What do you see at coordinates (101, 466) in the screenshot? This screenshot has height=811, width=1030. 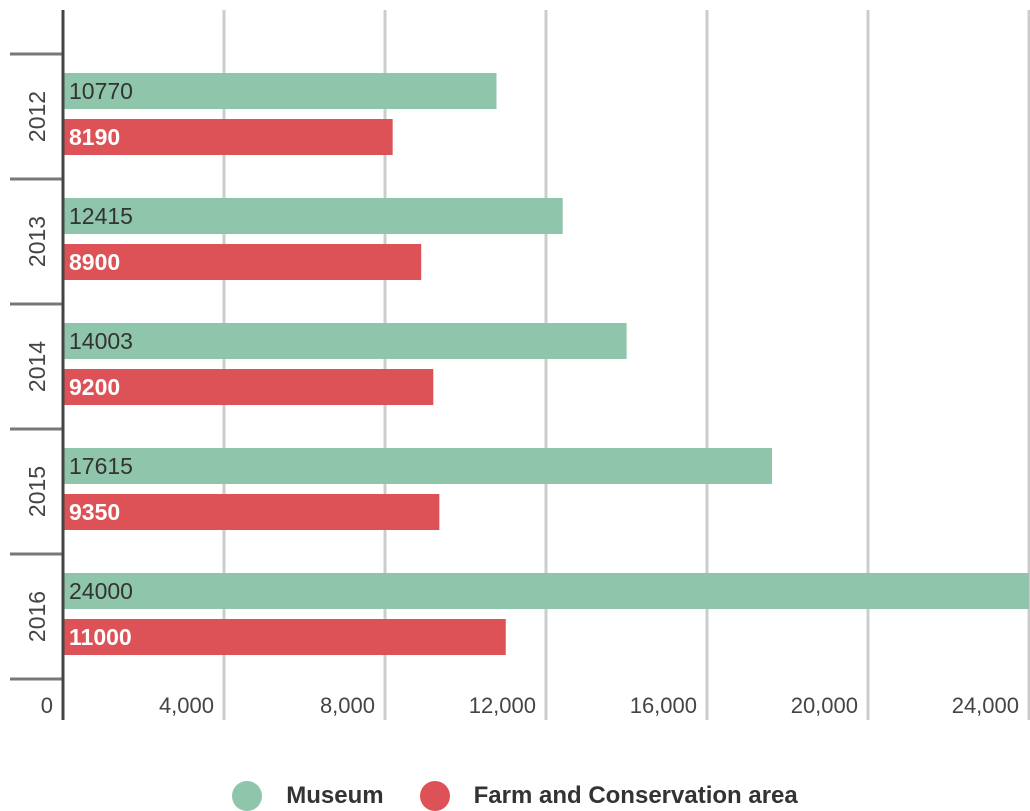 I see `bar-data-label: 17615` at bounding box center [101, 466].